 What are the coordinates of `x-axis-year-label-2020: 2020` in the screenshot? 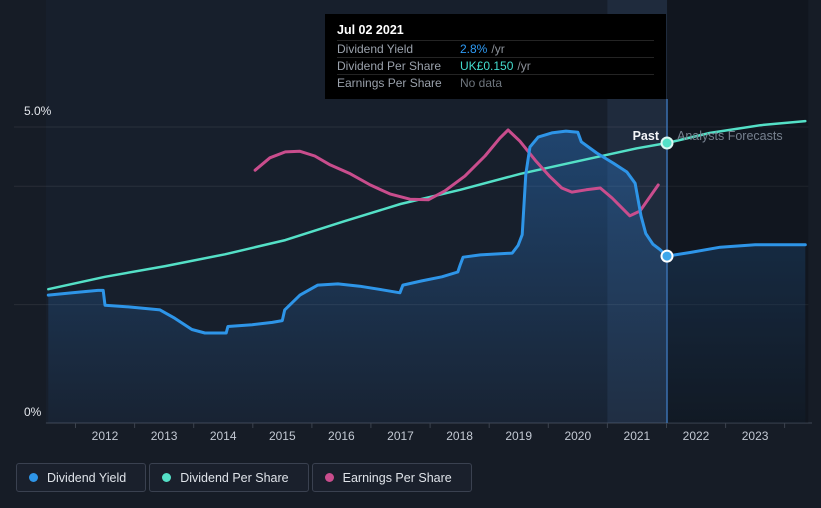 It's located at (578, 436).